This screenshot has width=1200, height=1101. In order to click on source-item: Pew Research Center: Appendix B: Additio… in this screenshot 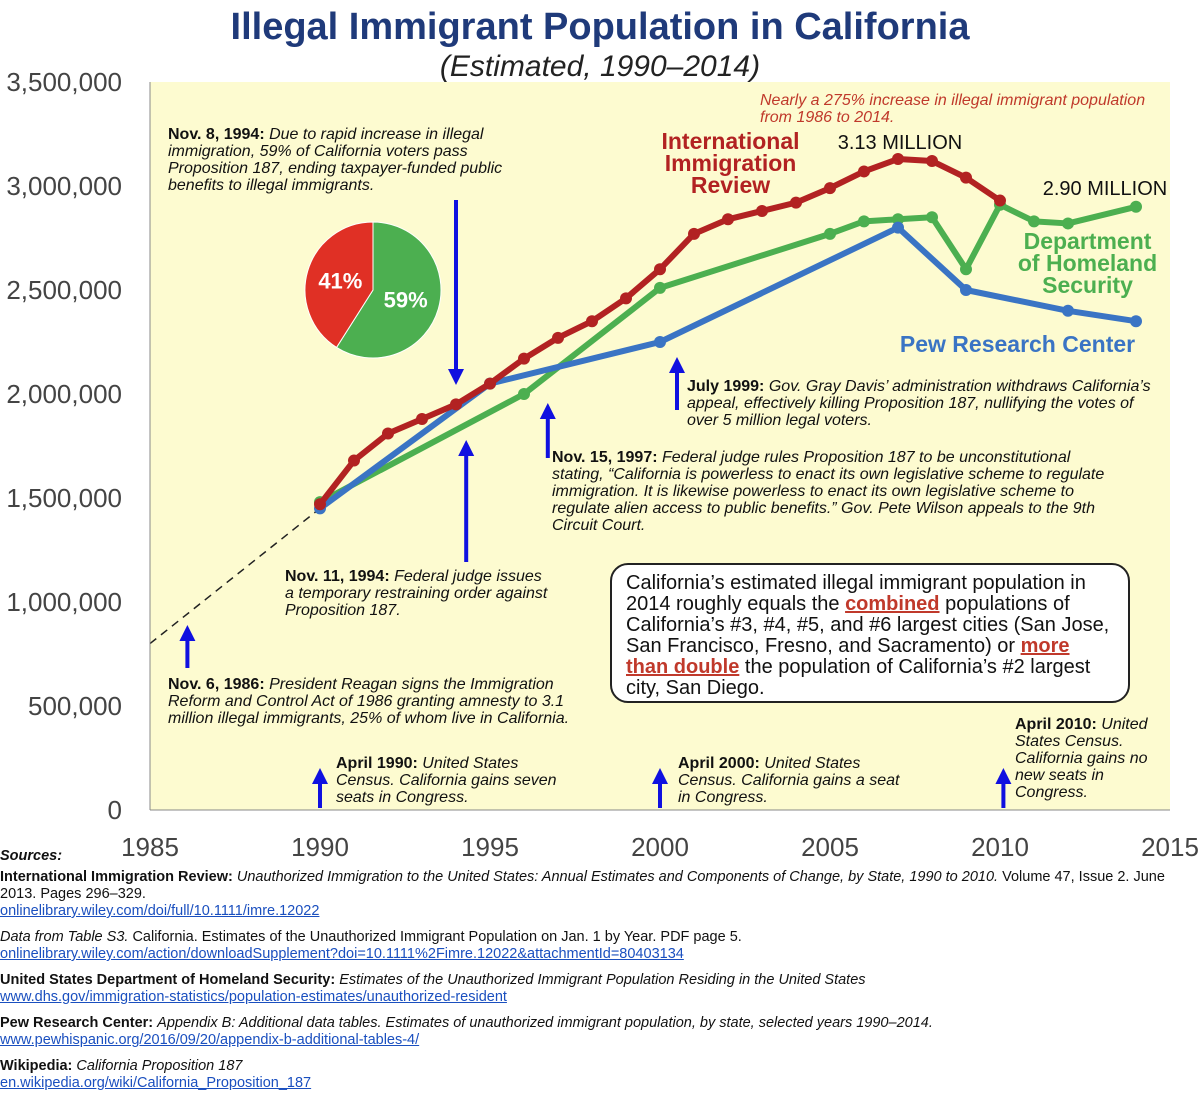, I will do `click(600, 1032)`.